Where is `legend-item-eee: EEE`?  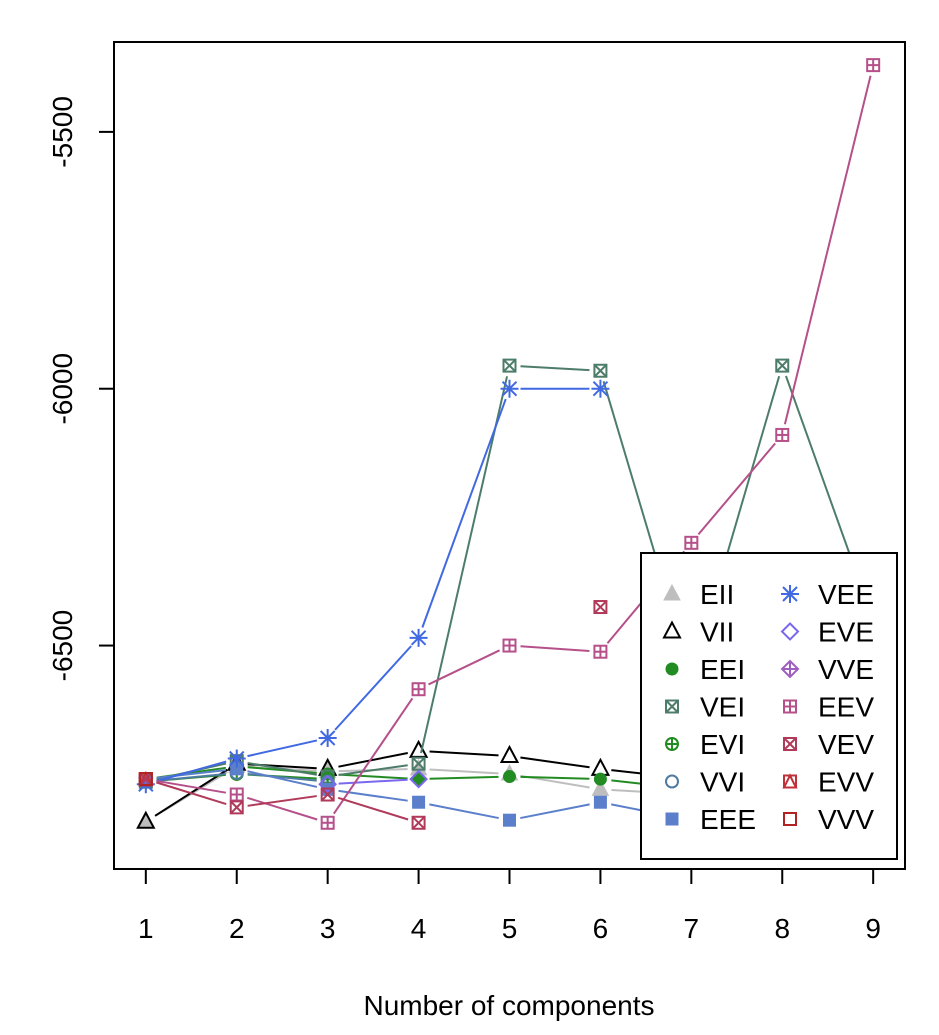 legend-item-eee: EEE is located at coordinates (710, 819).